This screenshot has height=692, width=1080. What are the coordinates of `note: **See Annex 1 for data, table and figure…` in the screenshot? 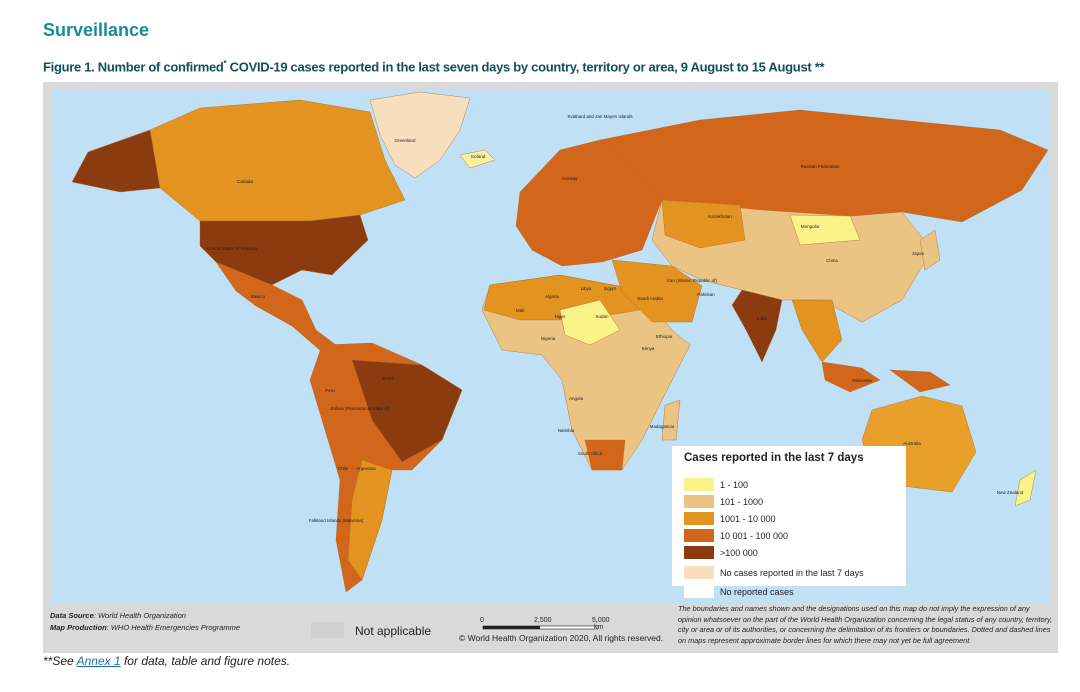 It's located at (166, 661).